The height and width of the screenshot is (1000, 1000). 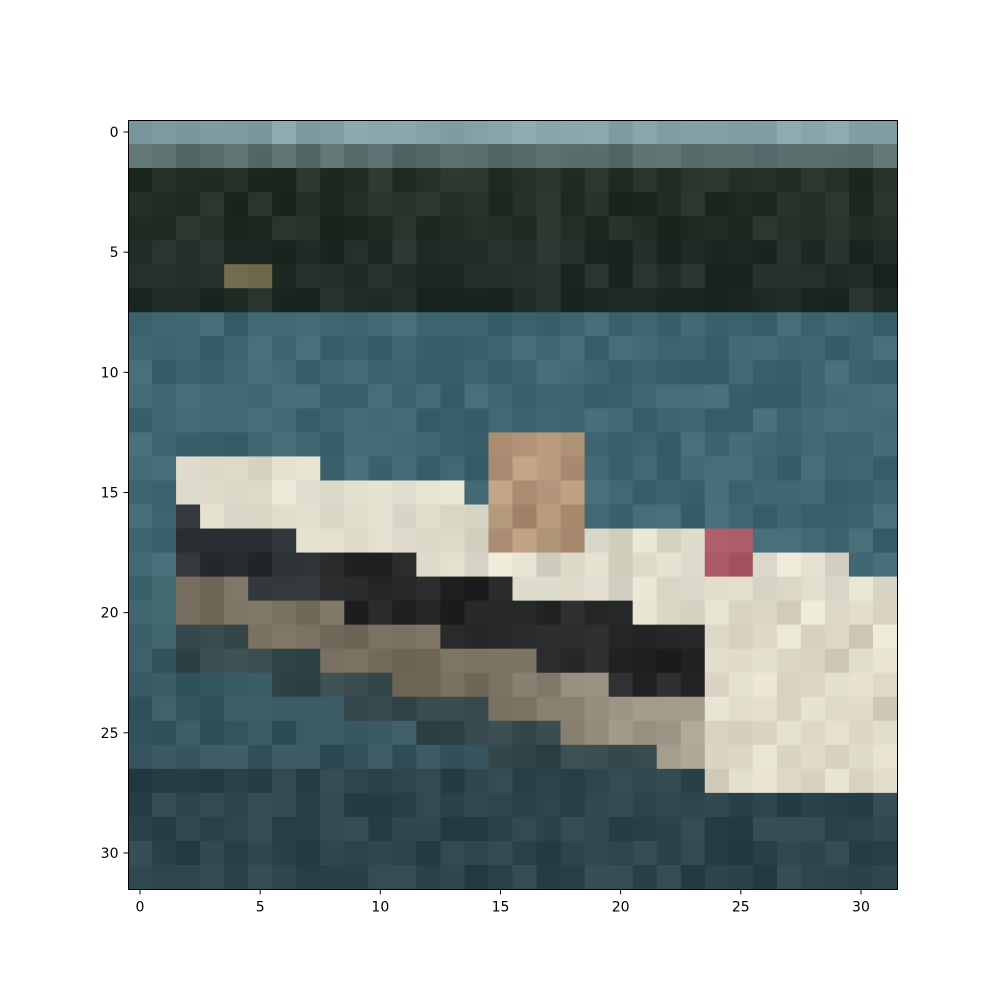 I want to click on x-tick-label: 15, so click(x=501, y=908).